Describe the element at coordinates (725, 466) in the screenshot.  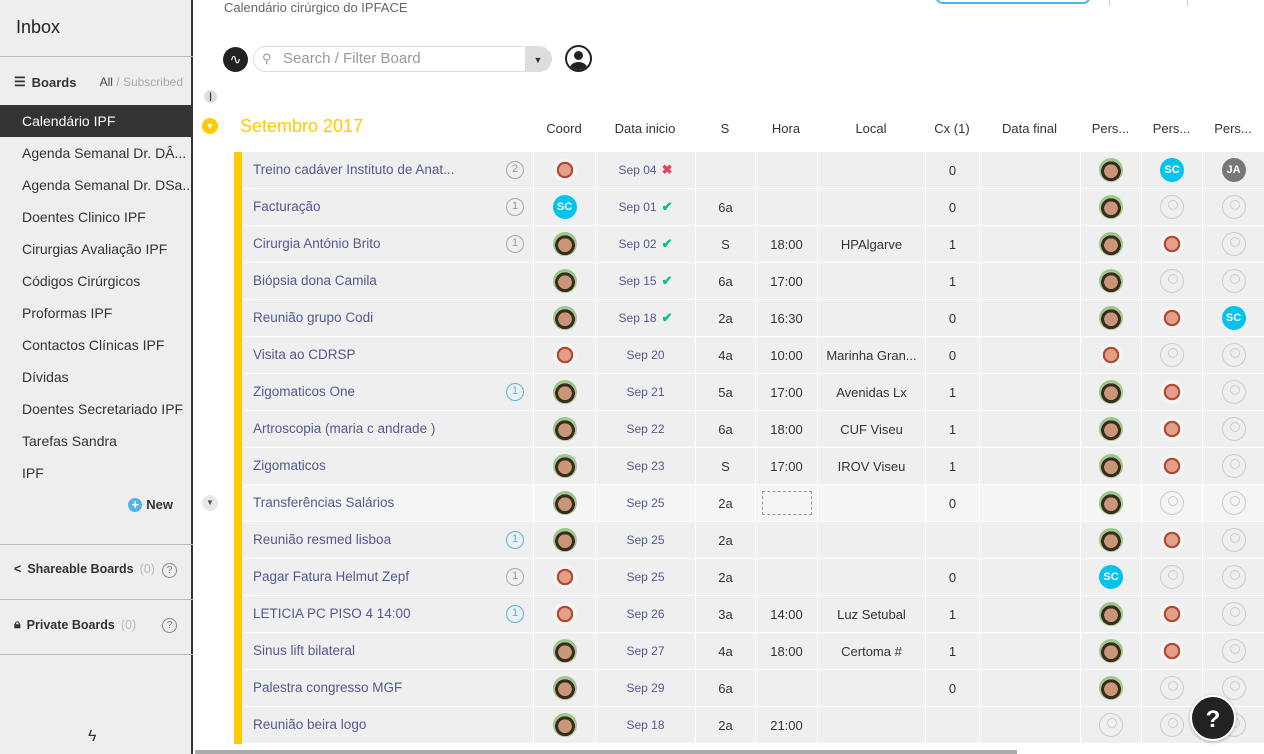
I see `weekday-cell: S` at that location.